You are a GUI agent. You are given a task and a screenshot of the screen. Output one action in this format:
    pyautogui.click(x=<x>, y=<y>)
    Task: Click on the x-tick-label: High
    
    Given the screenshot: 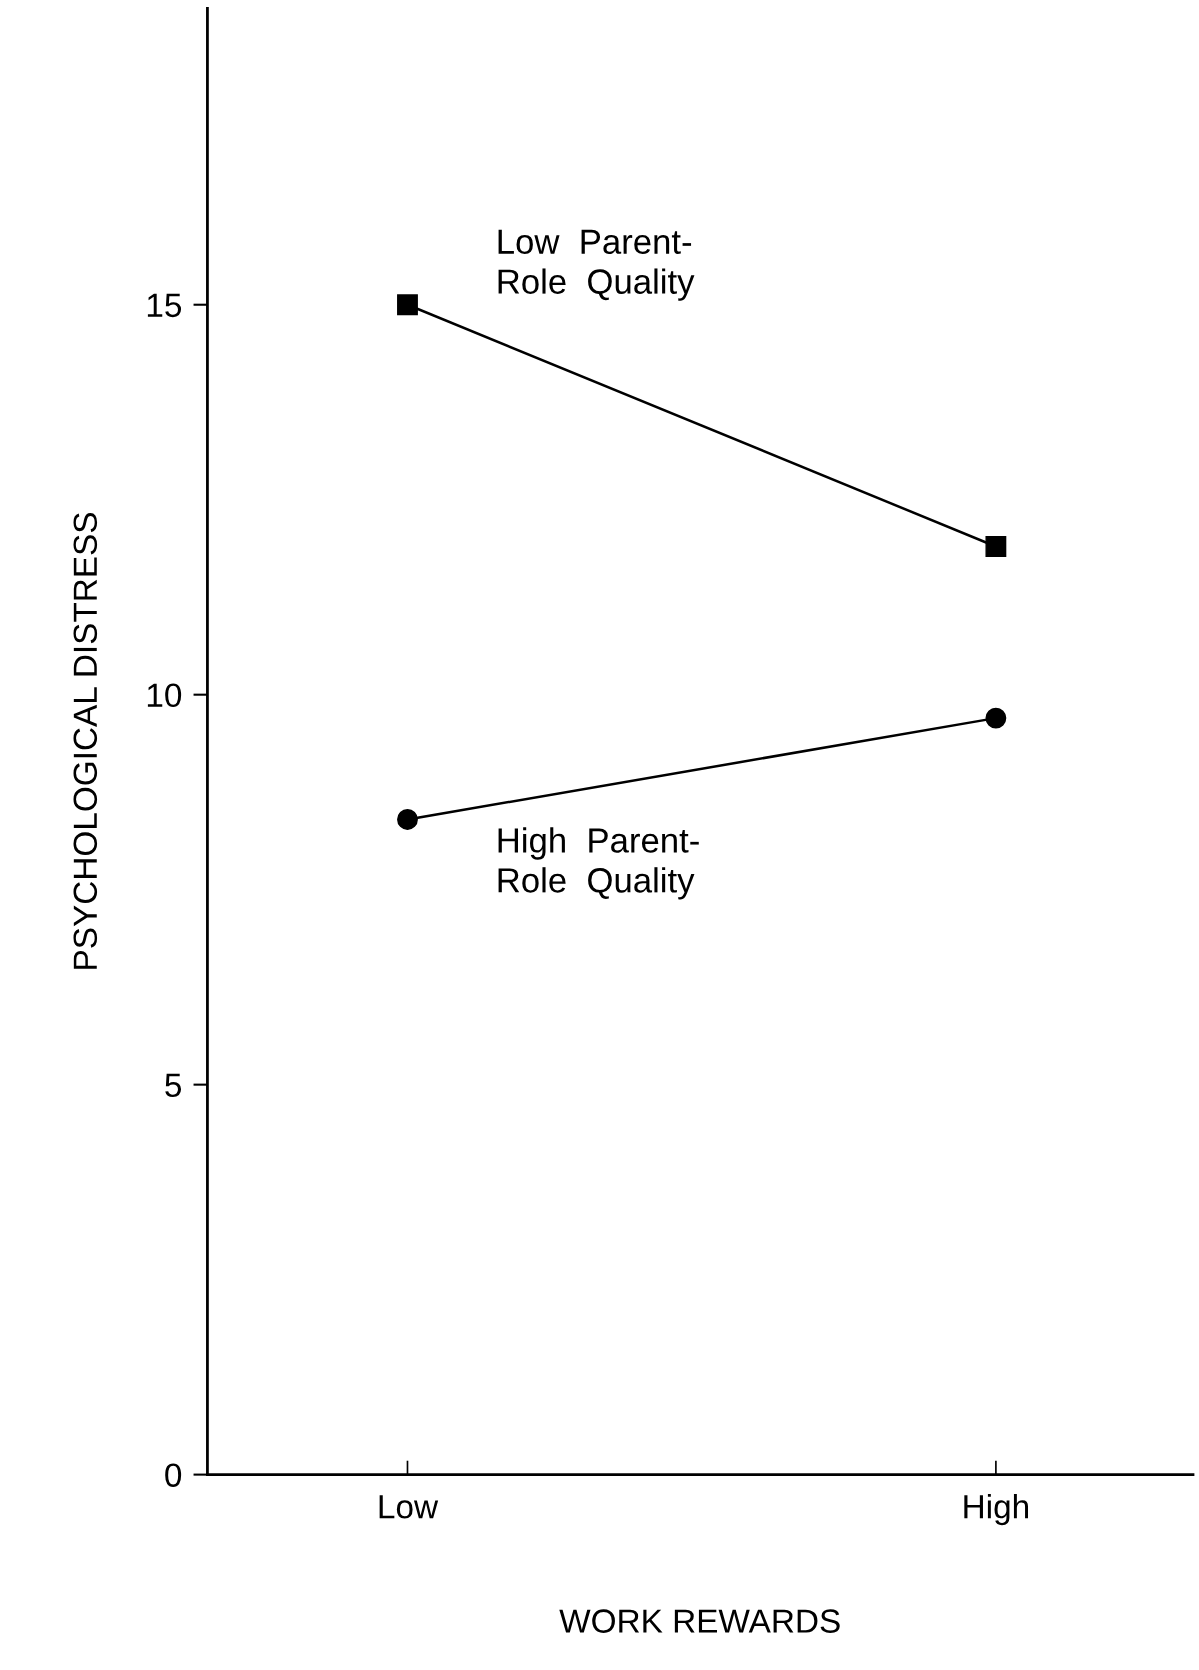 What is the action you would take?
    pyautogui.click(x=996, y=1510)
    